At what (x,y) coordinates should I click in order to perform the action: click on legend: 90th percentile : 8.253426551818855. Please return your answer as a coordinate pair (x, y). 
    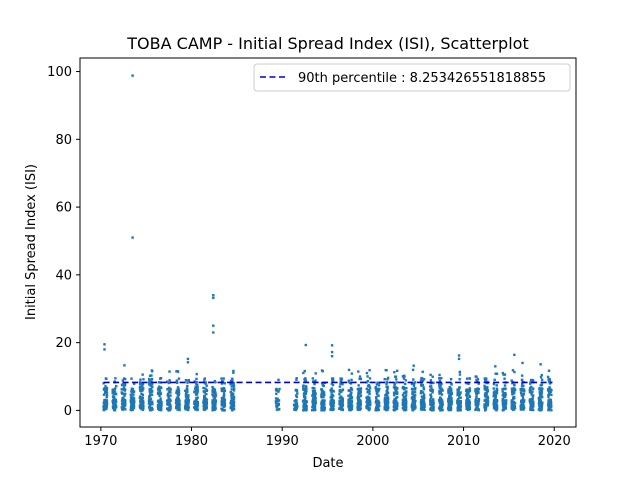
    Looking at the image, I should click on (412, 77).